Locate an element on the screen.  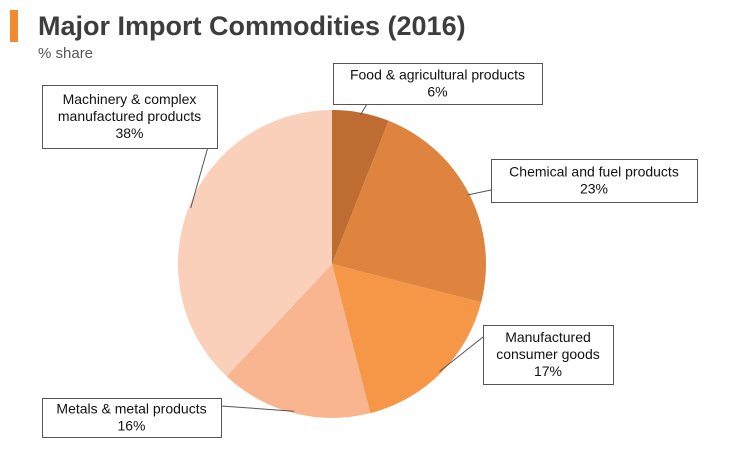
slice-category-label: Food & agricultural products is located at coordinates (437, 75).